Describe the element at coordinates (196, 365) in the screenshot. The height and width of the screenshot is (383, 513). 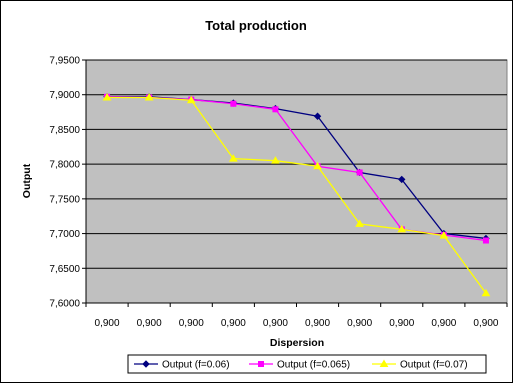
I see `legend-item-label: Output (f=0.06)` at that location.